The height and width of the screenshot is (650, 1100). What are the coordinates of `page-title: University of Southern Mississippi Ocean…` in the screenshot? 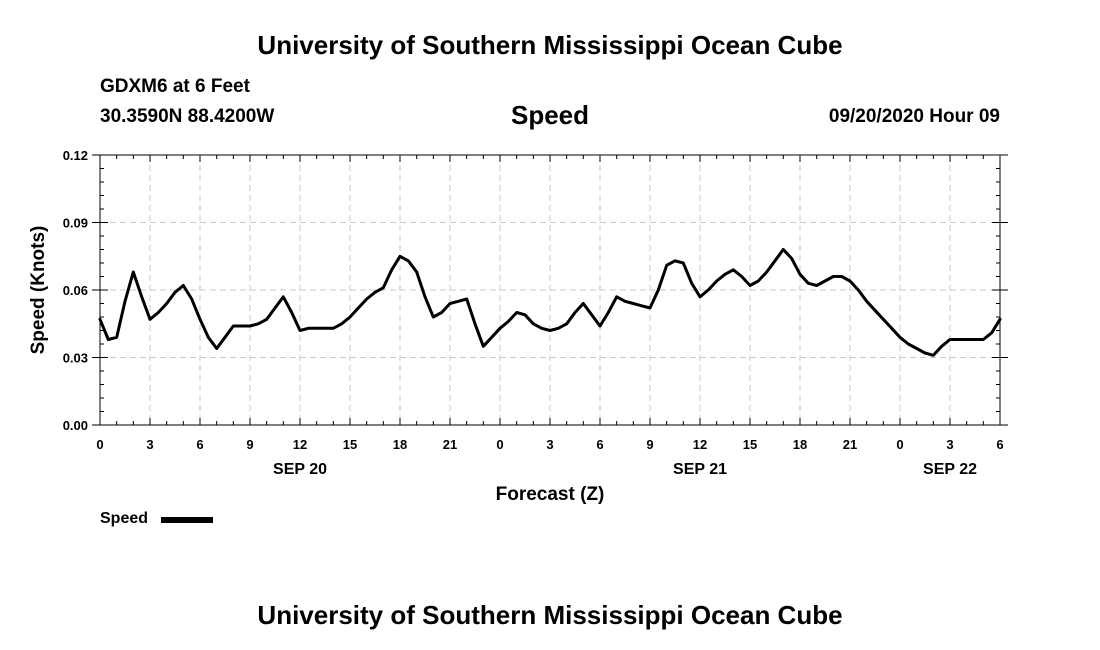 It's located at (550, 45).